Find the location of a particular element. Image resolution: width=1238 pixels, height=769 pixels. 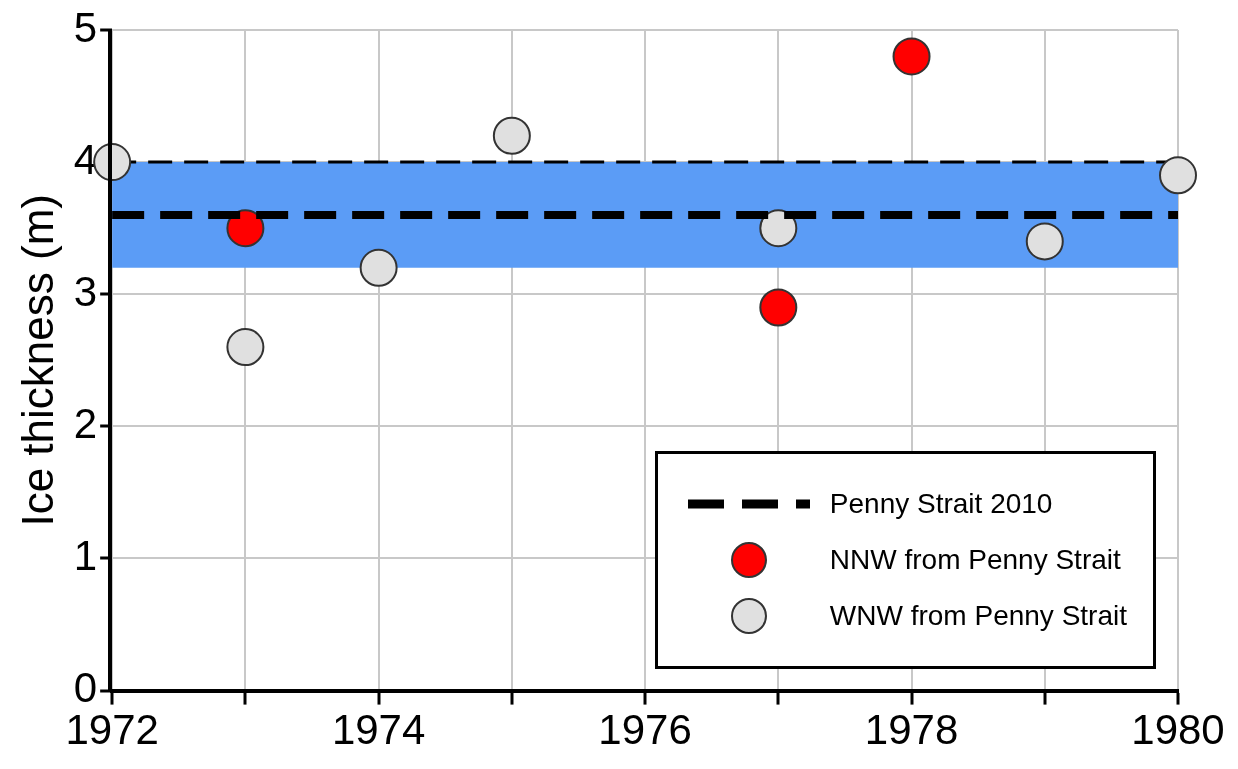

y-tick-label: 5 is located at coordinates (85, 27).